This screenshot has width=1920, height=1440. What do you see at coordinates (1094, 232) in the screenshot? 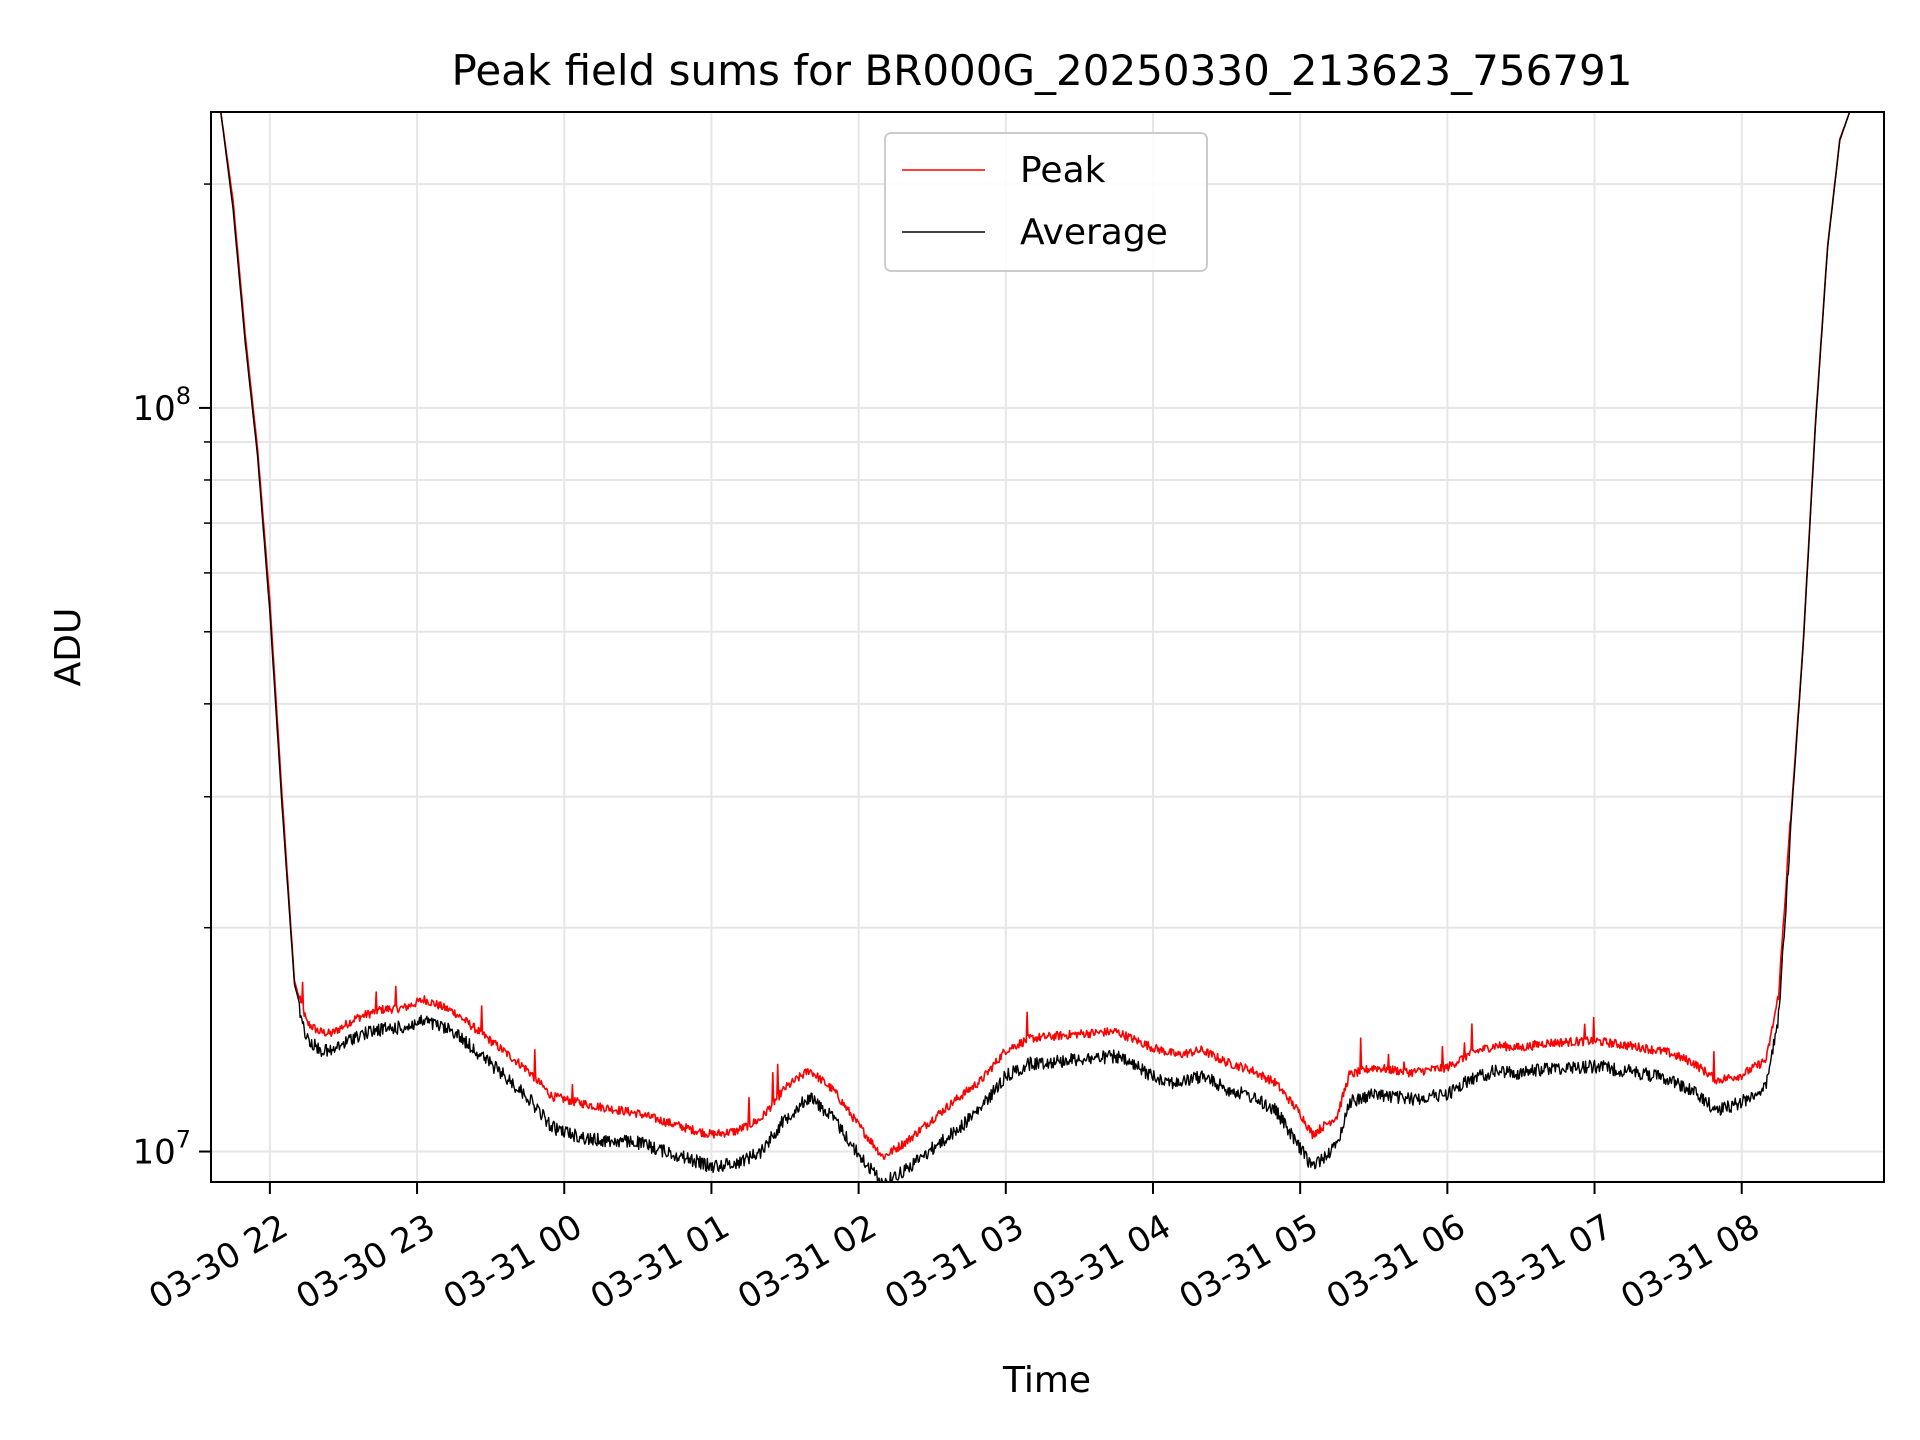
I see `legend-label-average: Average` at bounding box center [1094, 232].